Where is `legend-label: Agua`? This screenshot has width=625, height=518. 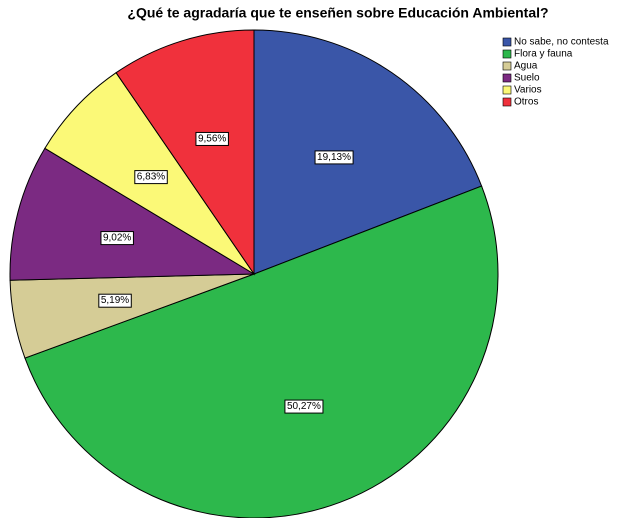
legend-label: Agua is located at coordinates (526, 66).